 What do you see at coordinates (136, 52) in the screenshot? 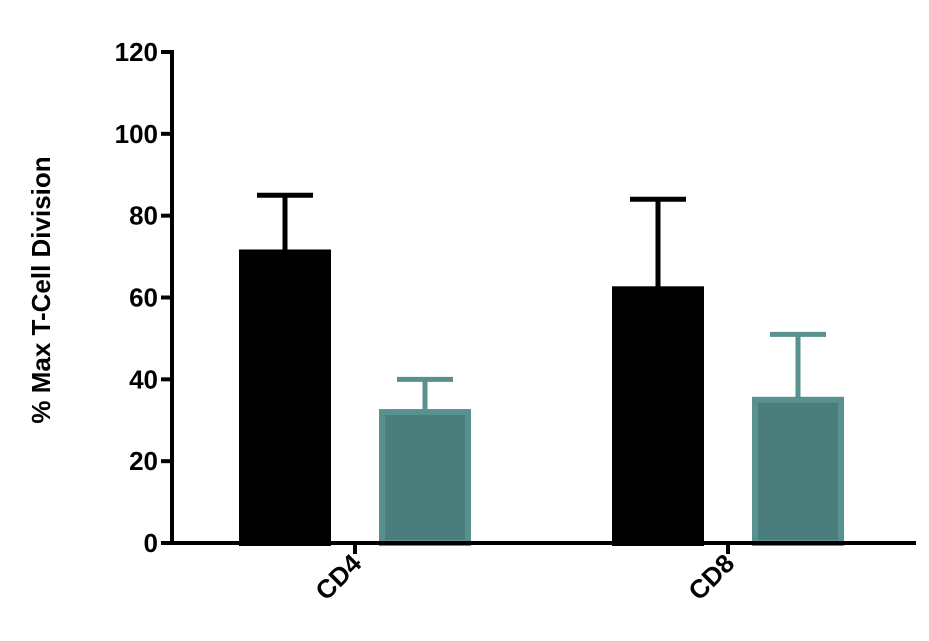
I see `y-tick-label: 120` at bounding box center [136, 52].